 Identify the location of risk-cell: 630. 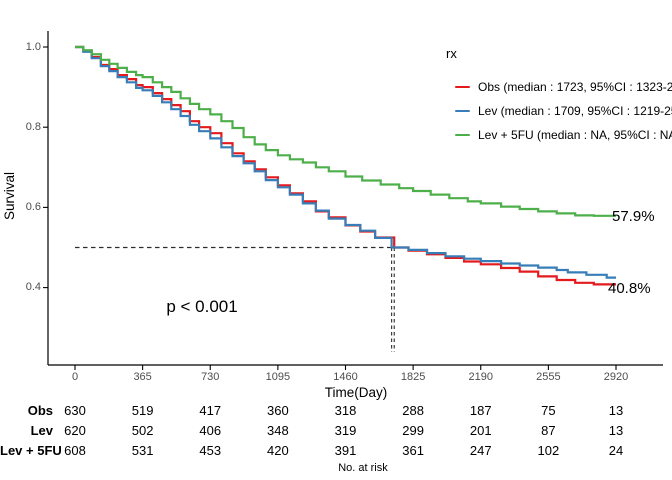
(75, 410).